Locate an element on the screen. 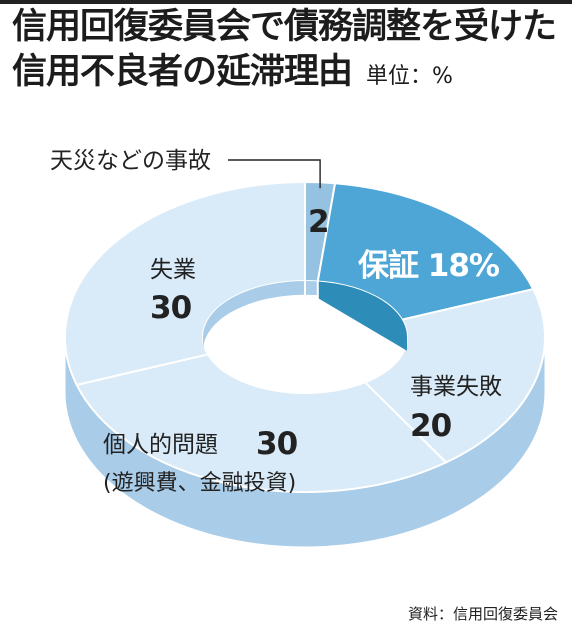 The image size is (572, 635). label-guarantee: 保証 18% is located at coordinates (429, 266).